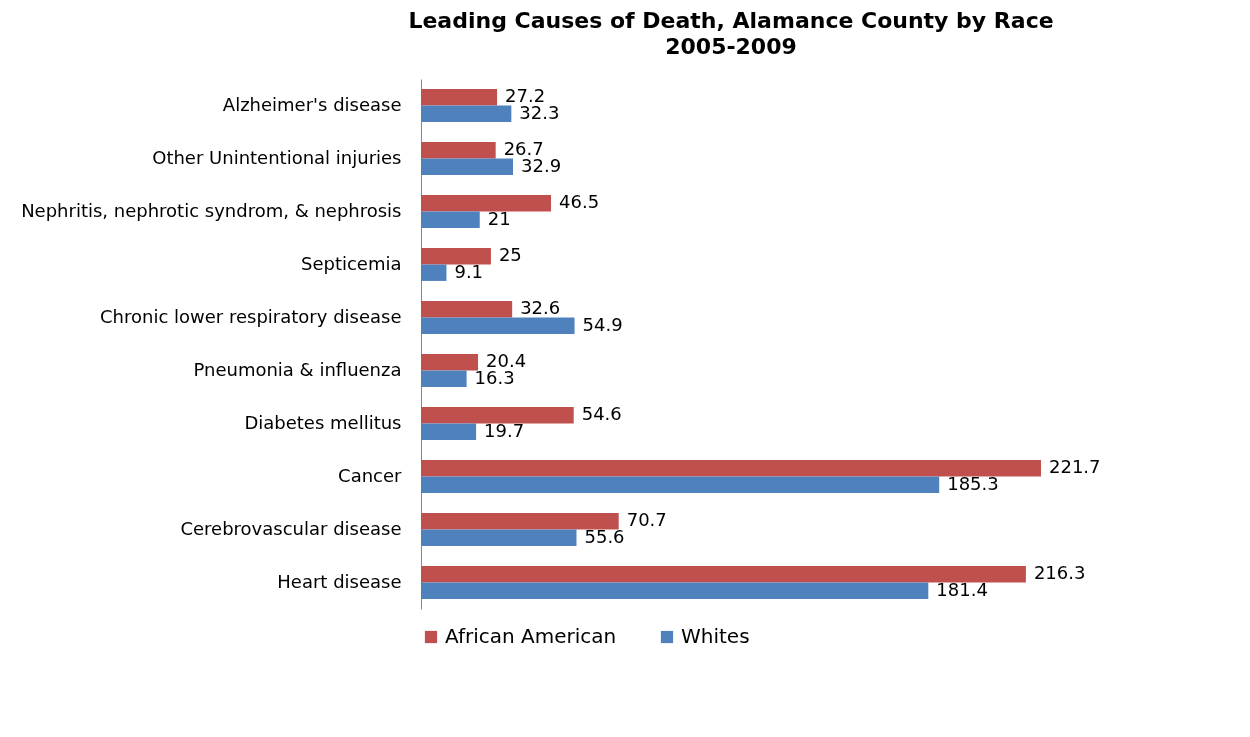  Describe the element at coordinates (579, 202) in the screenshot. I see `data-label: 46.5` at that location.